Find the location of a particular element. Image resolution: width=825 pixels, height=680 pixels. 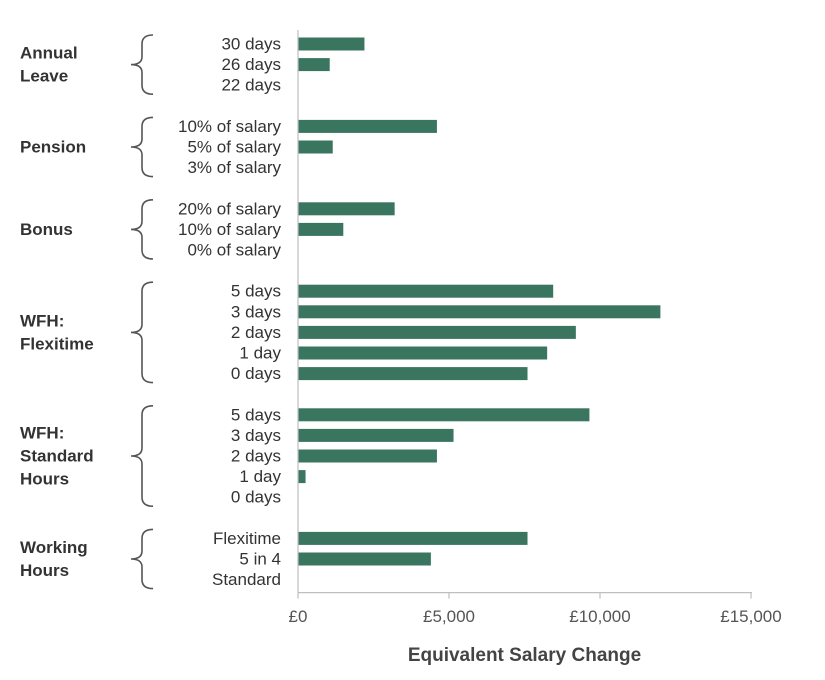

category-label: 5 in 4 is located at coordinates (260, 559).